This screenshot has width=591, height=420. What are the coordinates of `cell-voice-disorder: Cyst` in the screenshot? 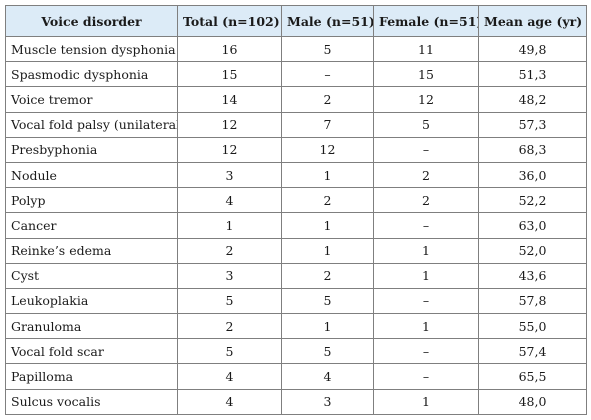 It's located at (91, 275).